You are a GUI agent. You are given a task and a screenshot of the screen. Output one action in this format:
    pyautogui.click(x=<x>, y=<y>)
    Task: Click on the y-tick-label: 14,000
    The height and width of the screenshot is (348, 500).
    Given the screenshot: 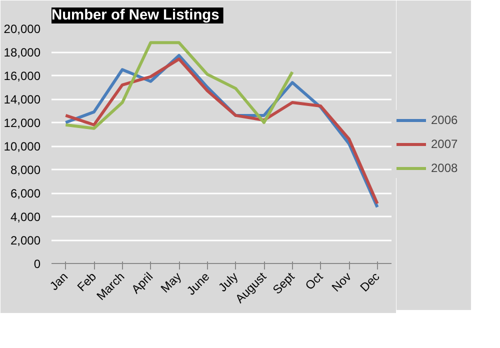 What is the action you would take?
    pyautogui.click(x=22, y=99)
    